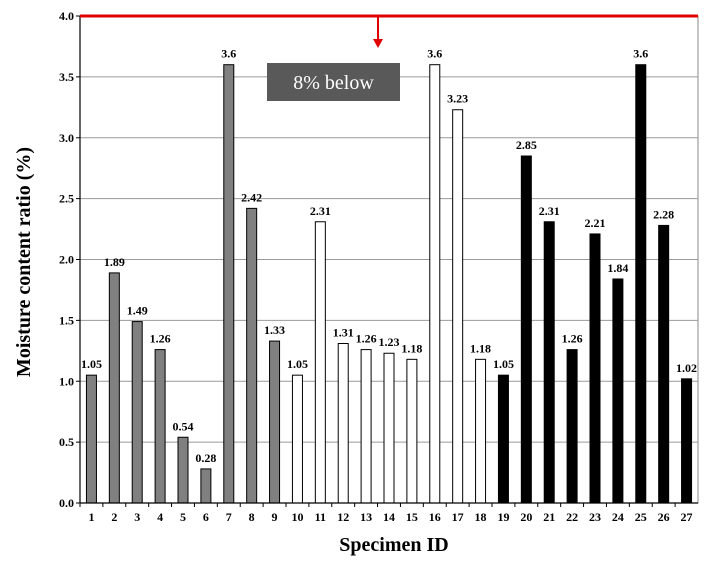 The width and height of the screenshot is (710, 568). I want to click on y-tick-label: 1.0, so click(66, 381).